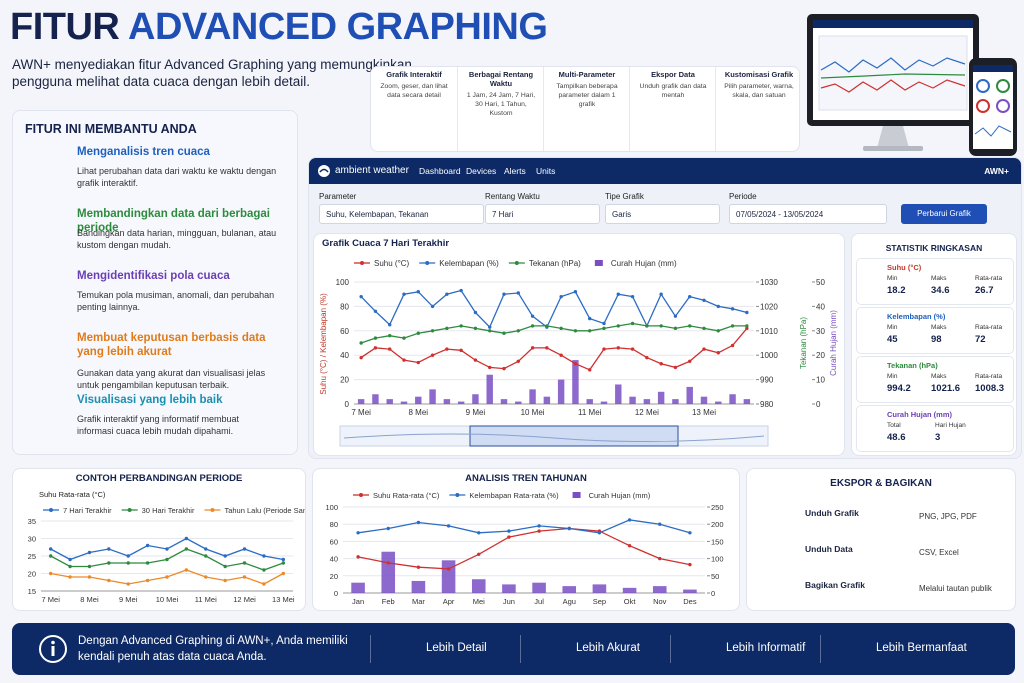  Describe the element at coordinates (759, 74) in the screenshot. I see `feature-title: Kustomisasi Grafik` at that location.